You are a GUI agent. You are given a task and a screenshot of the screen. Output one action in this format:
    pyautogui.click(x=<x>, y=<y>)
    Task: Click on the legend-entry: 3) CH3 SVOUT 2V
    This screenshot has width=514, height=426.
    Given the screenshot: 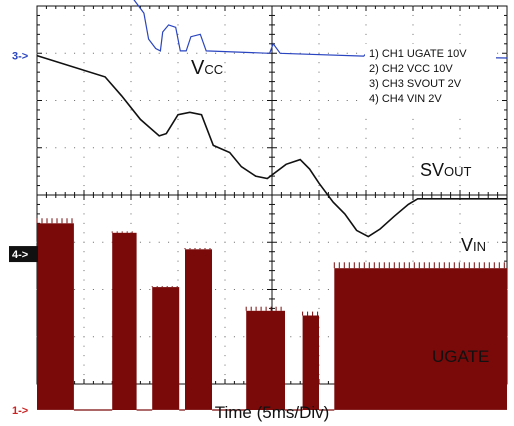 What is the action you would take?
    pyautogui.click(x=415, y=84)
    